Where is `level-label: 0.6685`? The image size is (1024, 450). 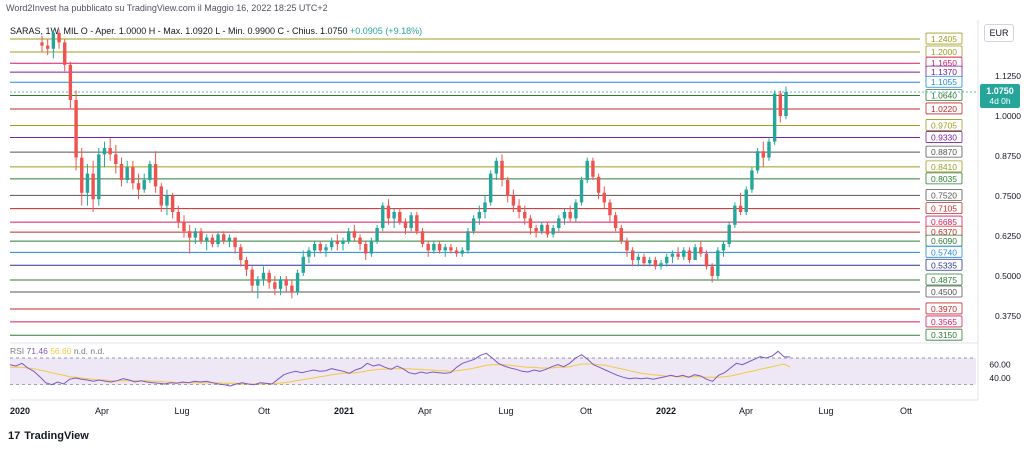 level-label: 0.6685 is located at coordinates (944, 222).